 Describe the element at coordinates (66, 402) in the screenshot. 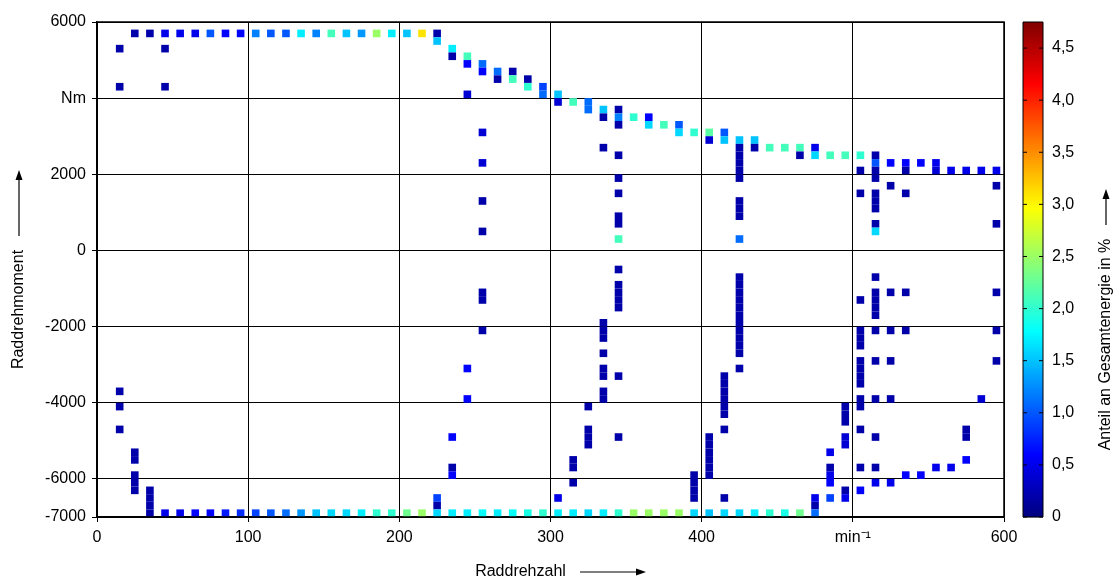

I see `y-tick-label: -4000` at that location.